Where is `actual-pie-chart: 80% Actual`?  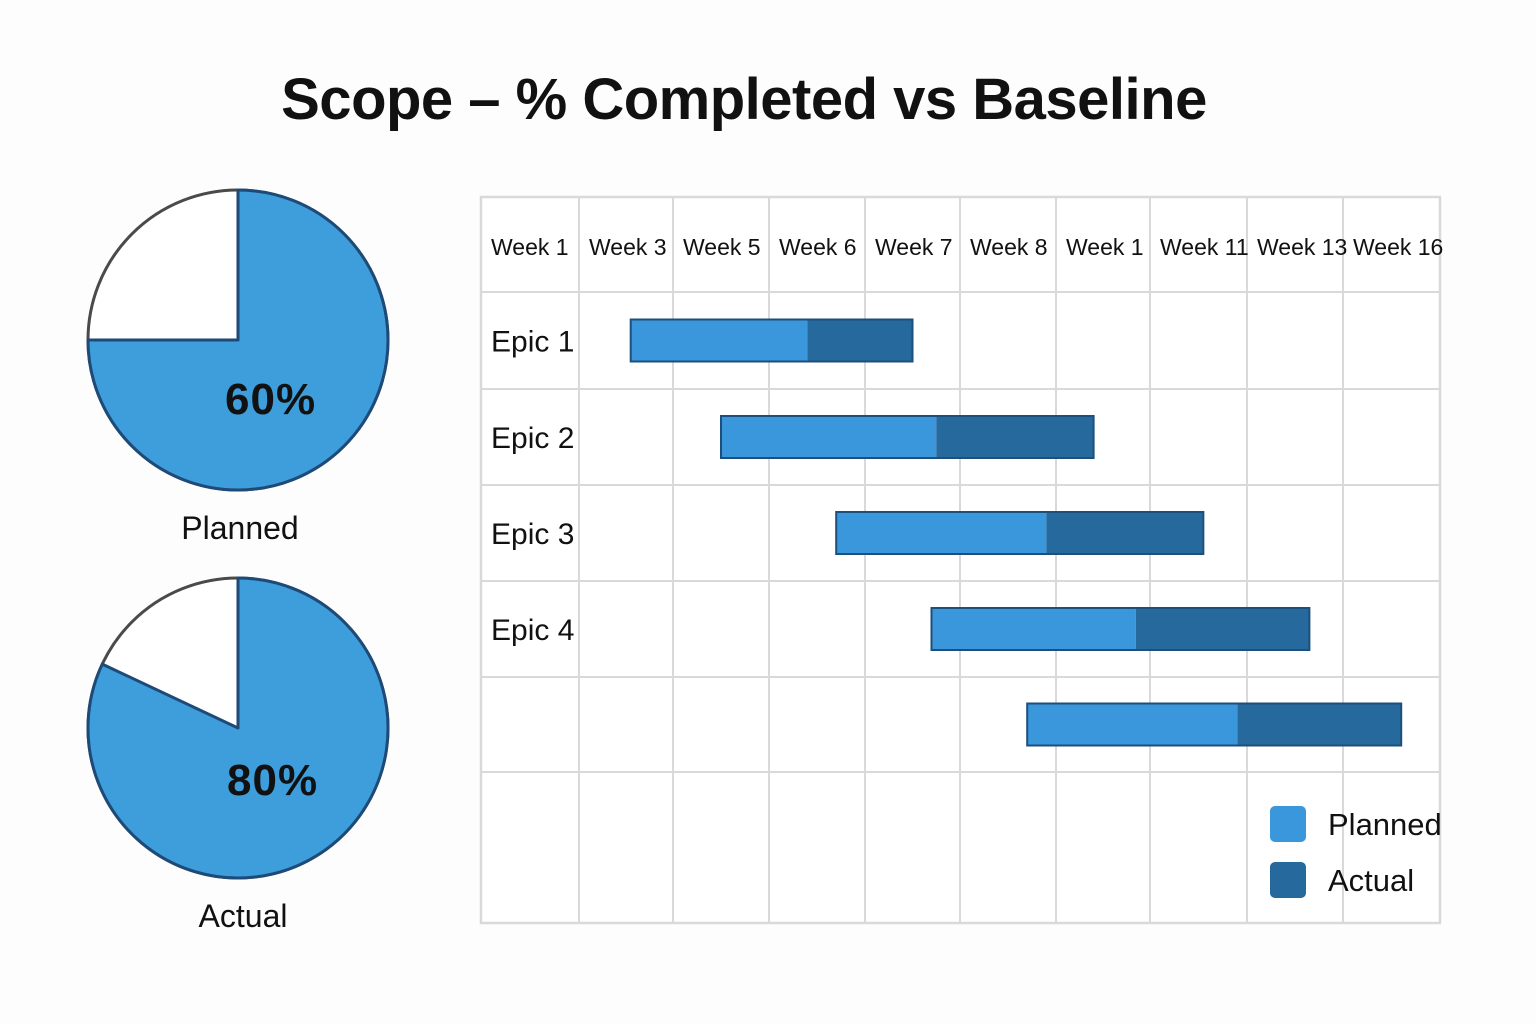 actual-pie-chart: 80% Actual is located at coordinates (240, 751).